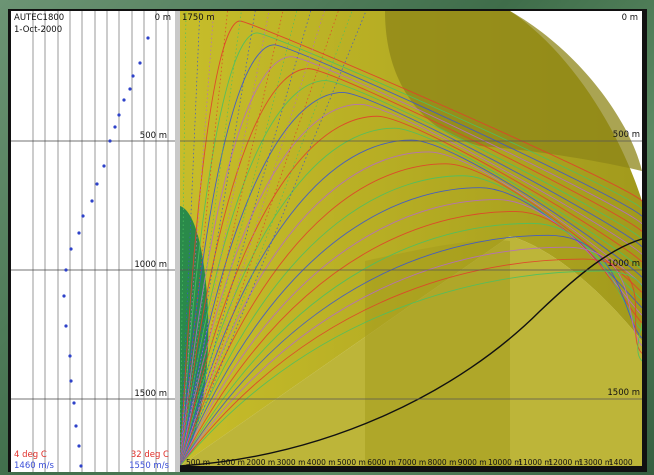 This screenshot has height=475, width=654. What do you see at coordinates (321, 462) in the screenshot?
I see `range-tick-label: 4000 m` at bounding box center [321, 462].